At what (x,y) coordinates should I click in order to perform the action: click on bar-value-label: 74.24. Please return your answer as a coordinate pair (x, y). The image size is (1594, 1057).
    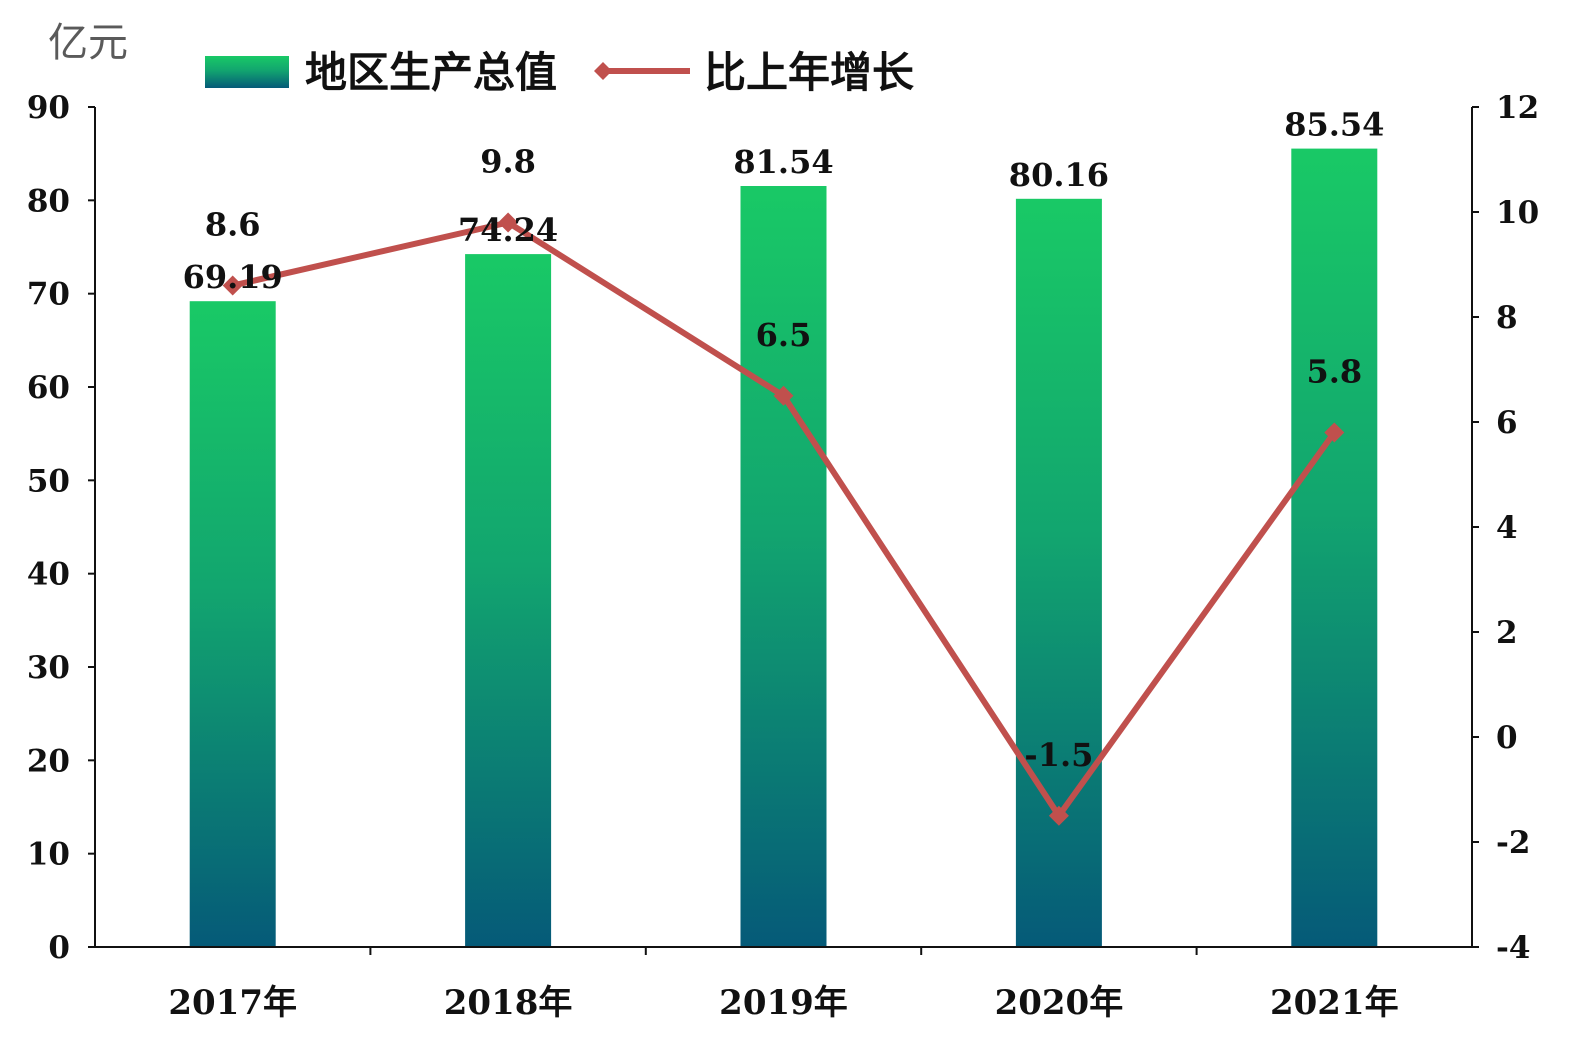
    Looking at the image, I should click on (508, 230).